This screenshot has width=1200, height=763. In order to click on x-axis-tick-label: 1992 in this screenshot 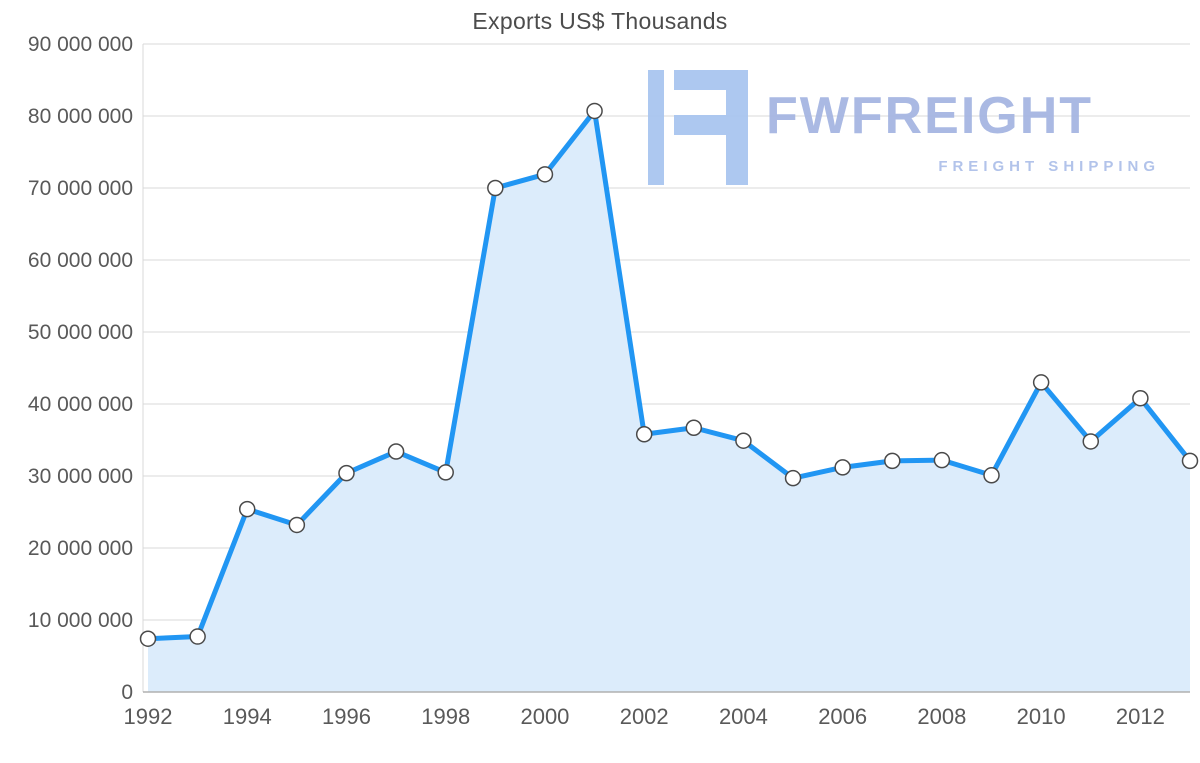, I will do `click(148, 716)`.